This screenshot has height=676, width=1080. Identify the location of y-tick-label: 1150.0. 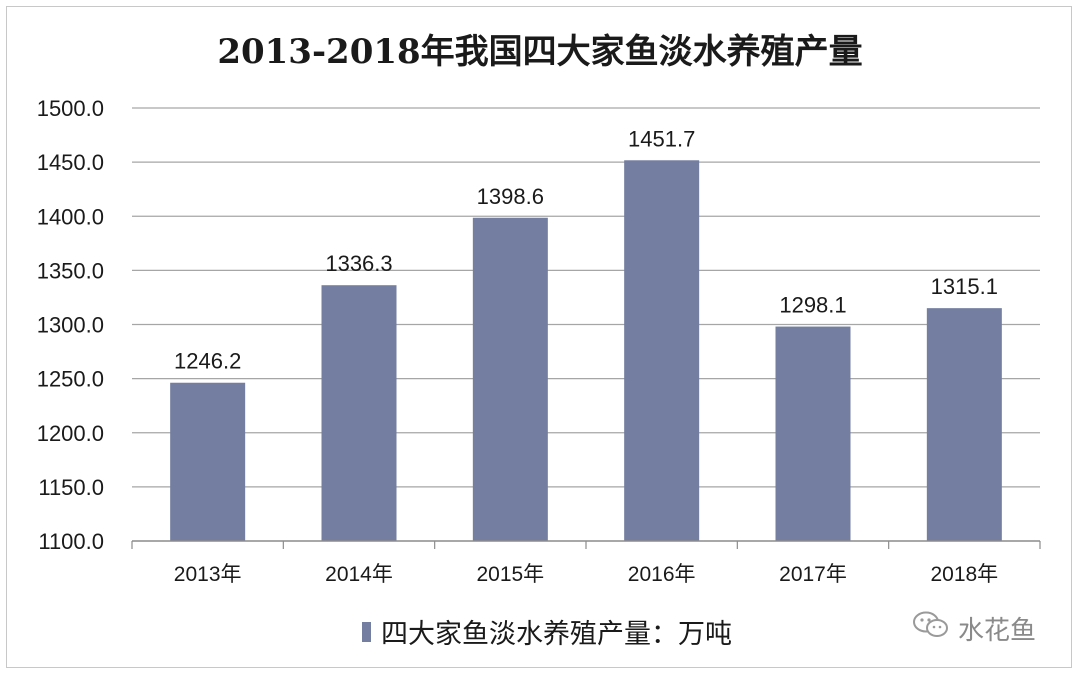
(71, 487).